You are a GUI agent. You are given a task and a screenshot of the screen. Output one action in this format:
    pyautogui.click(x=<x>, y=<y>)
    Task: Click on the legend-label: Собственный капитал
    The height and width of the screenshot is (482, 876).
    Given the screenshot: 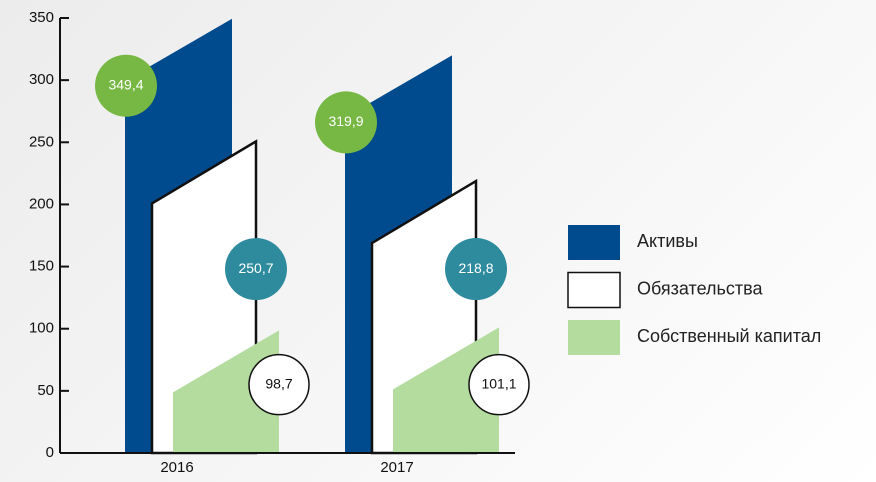 What is the action you would take?
    pyautogui.click(x=729, y=336)
    